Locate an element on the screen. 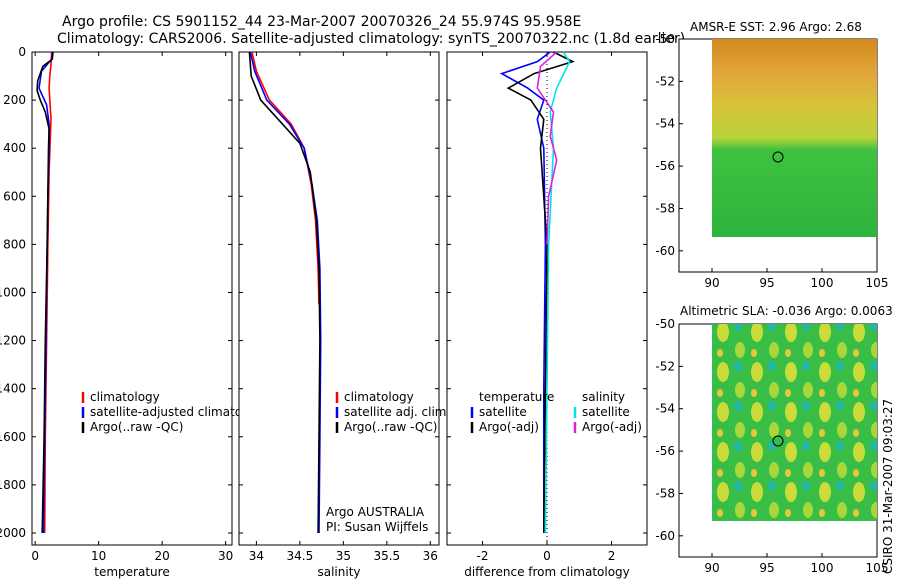 This screenshot has height=580, width=900. sst-map-xtick-label: 90 is located at coordinates (711, 283).